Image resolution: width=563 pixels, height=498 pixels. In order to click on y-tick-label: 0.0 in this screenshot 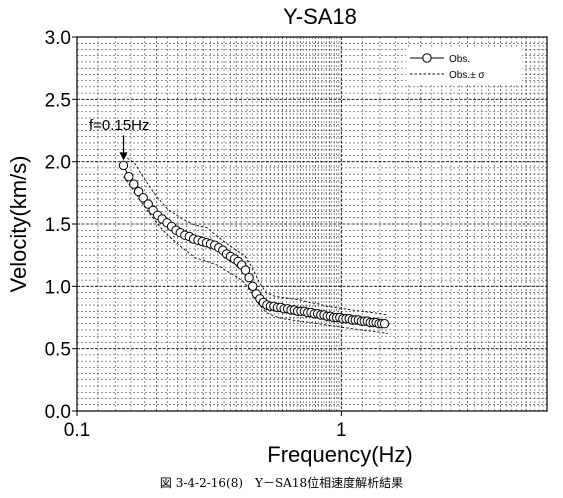, I will do `click(58, 412)`.